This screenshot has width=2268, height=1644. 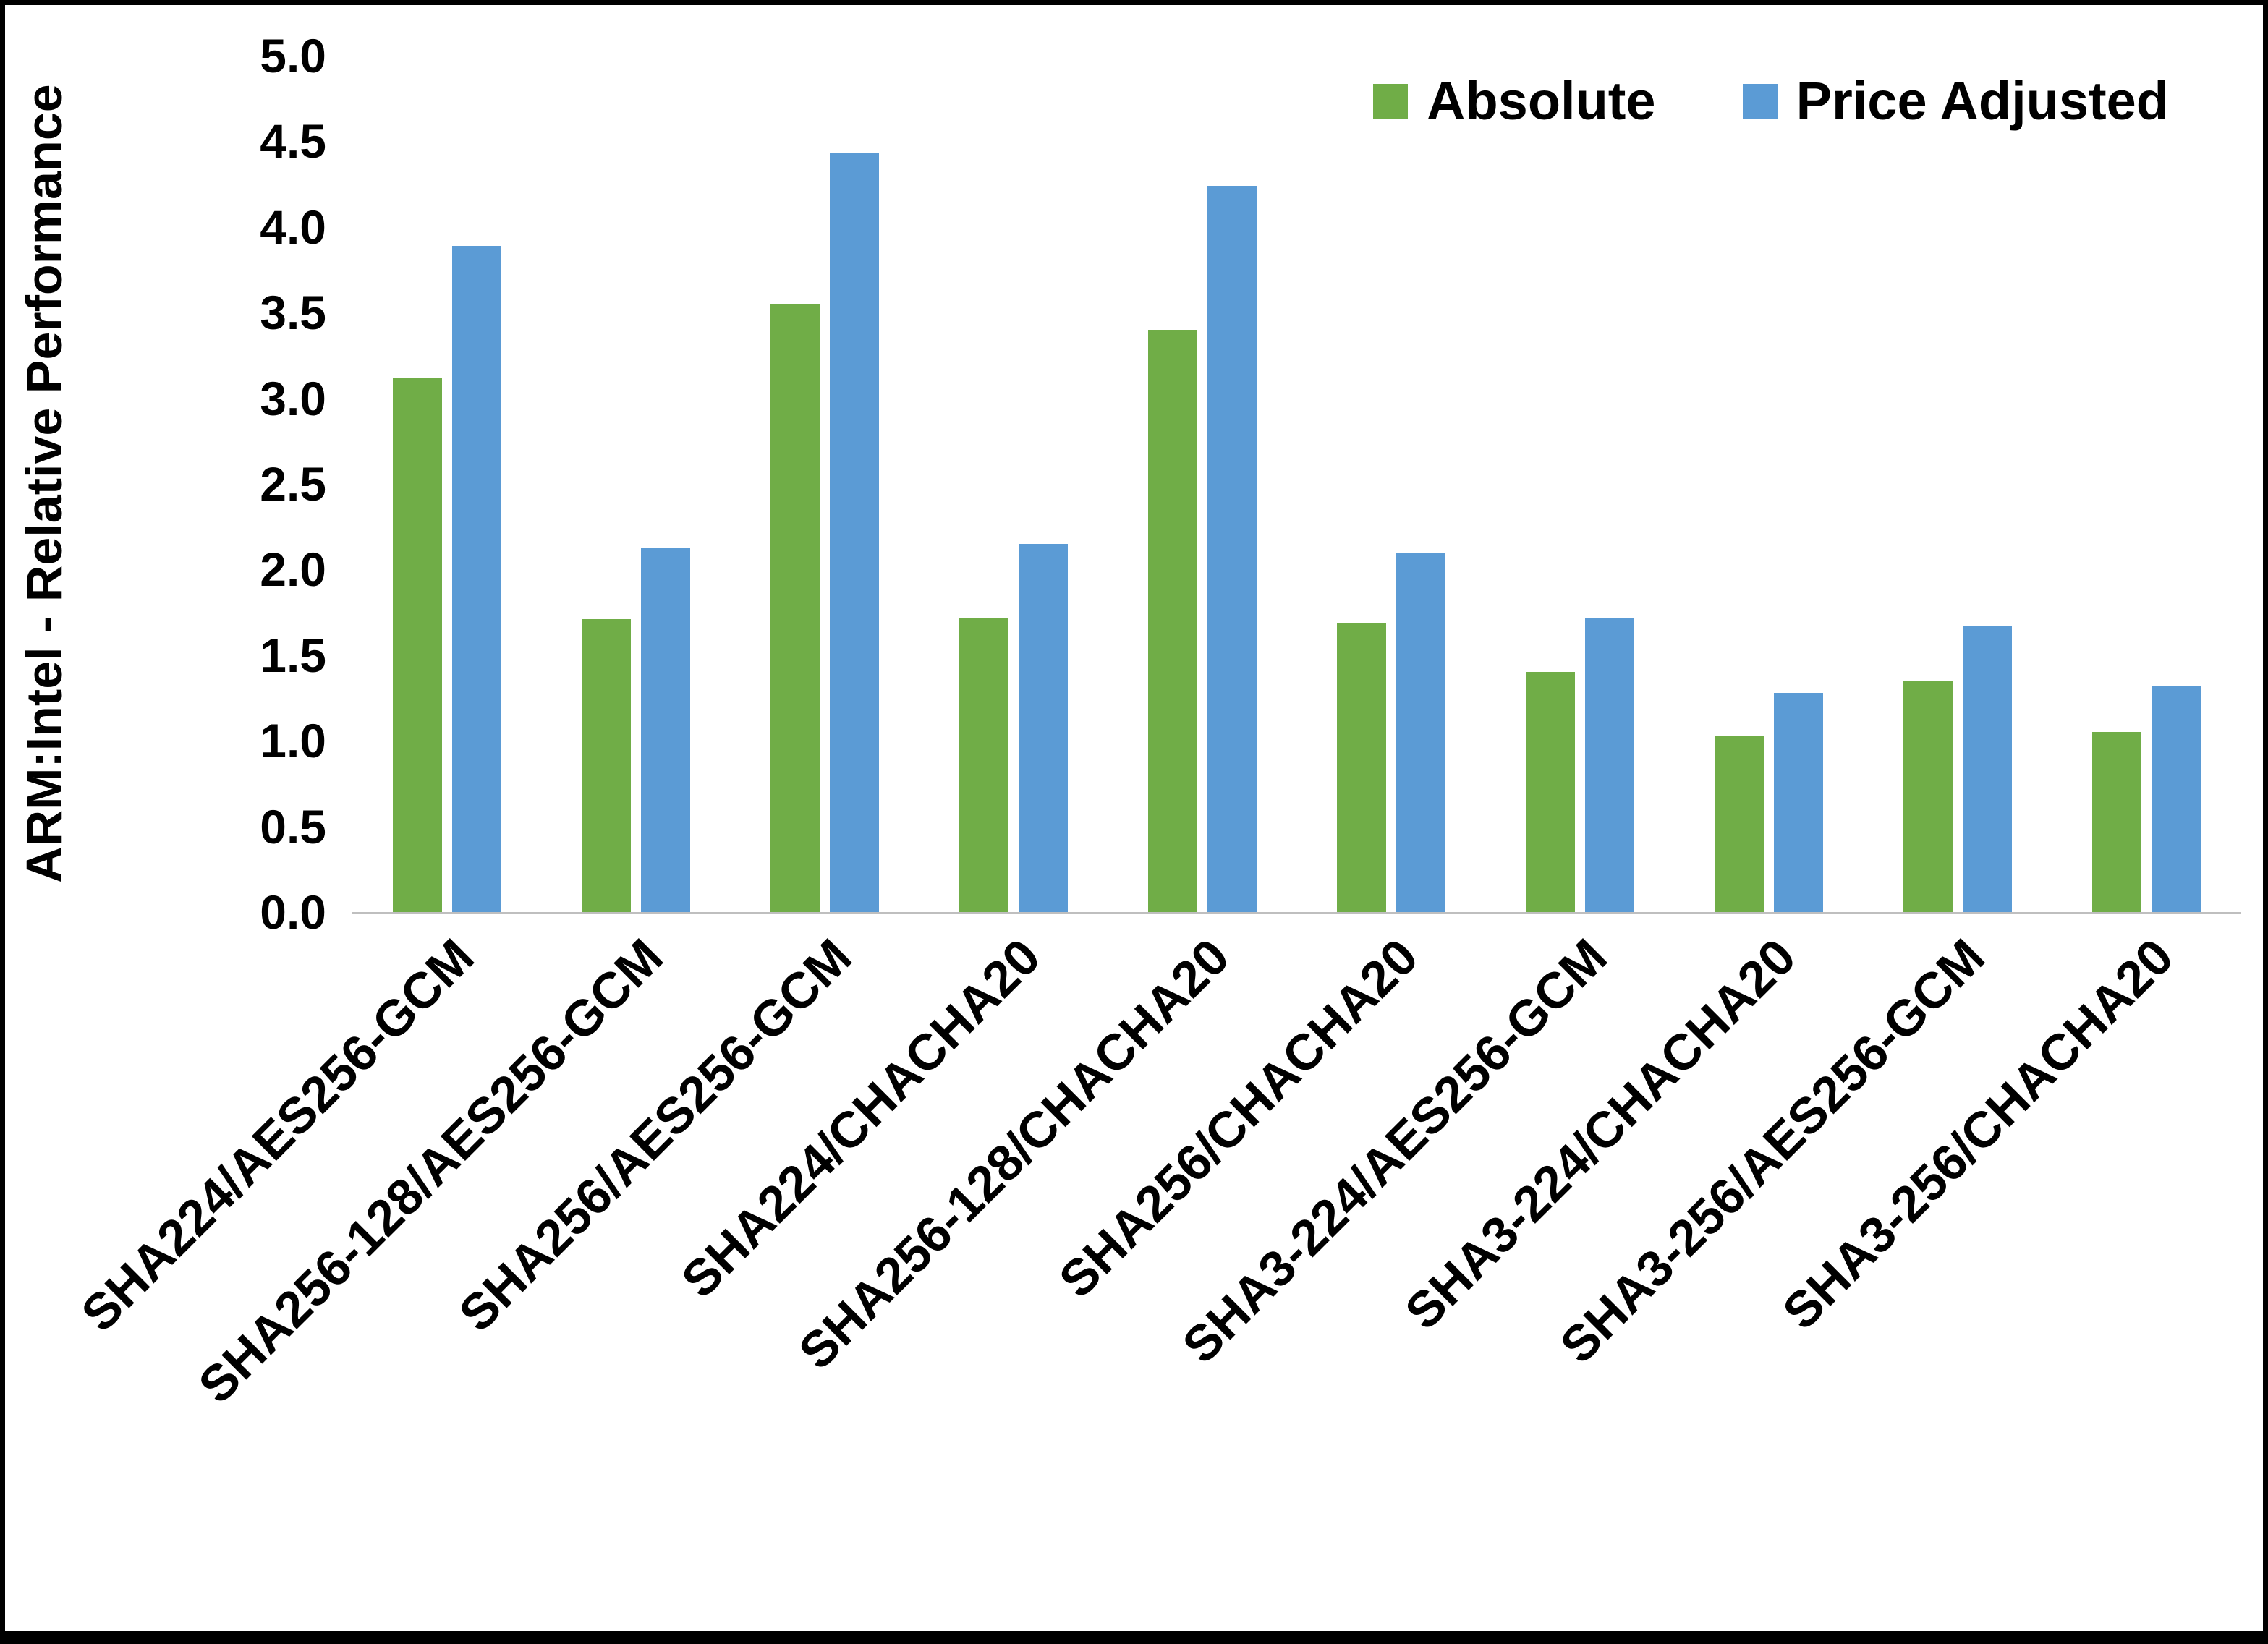 I want to click on y-tick-label: 0.0, so click(x=293, y=912).